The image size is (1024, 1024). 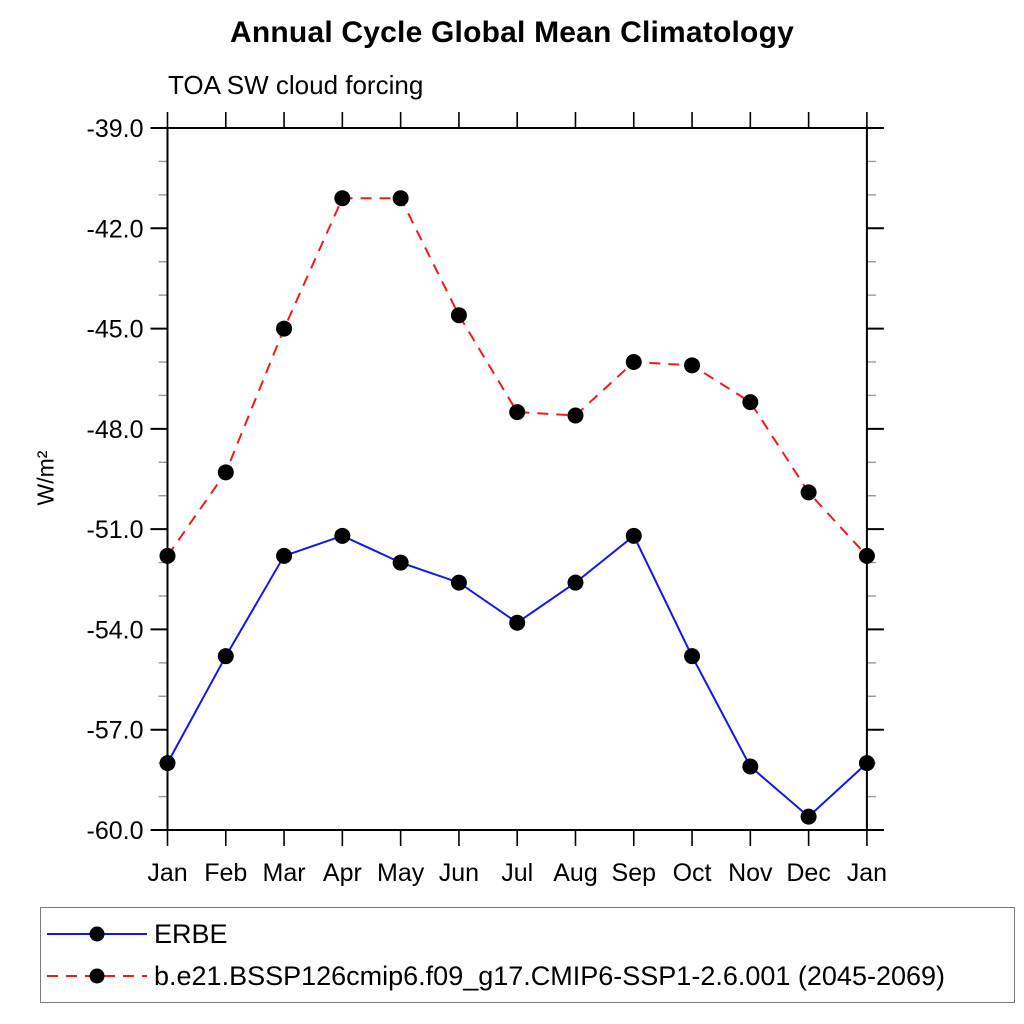 I want to click on x-tick-label: Apr, so click(x=342, y=873).